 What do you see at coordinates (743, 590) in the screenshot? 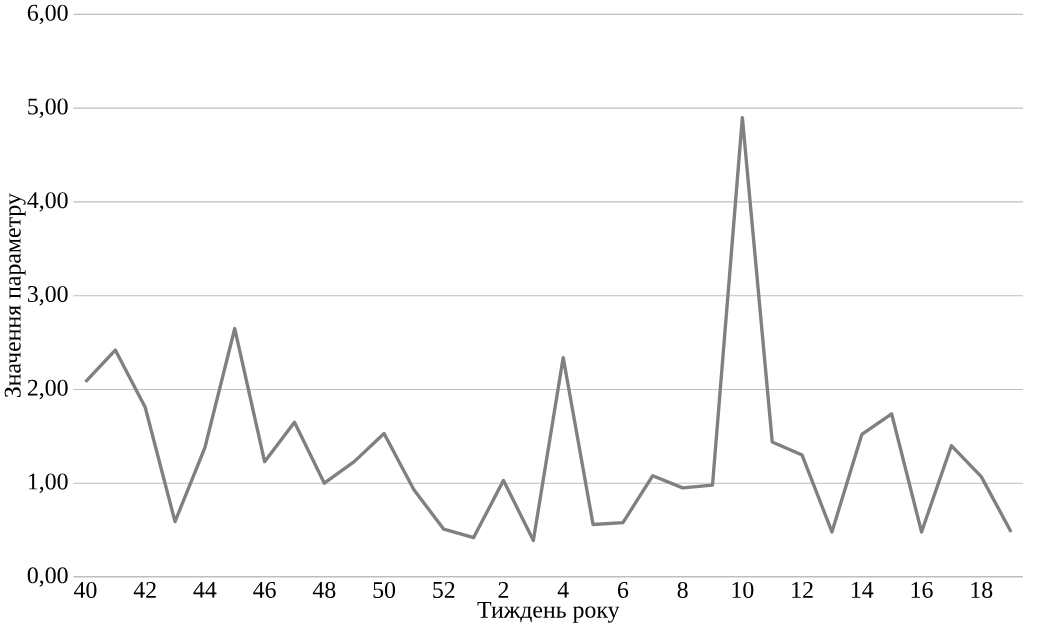
I see `x-tick-label: 10` at bounding box center [743, 590].